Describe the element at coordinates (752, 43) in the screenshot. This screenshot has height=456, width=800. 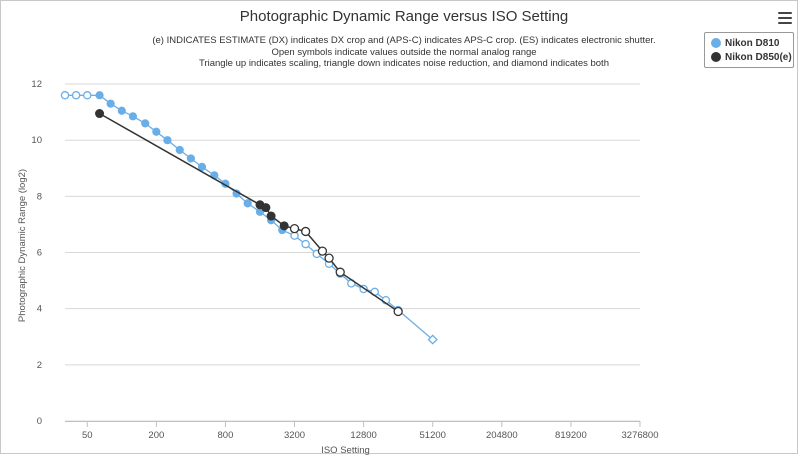
I see `legend-label: Nikon D810` at that location.